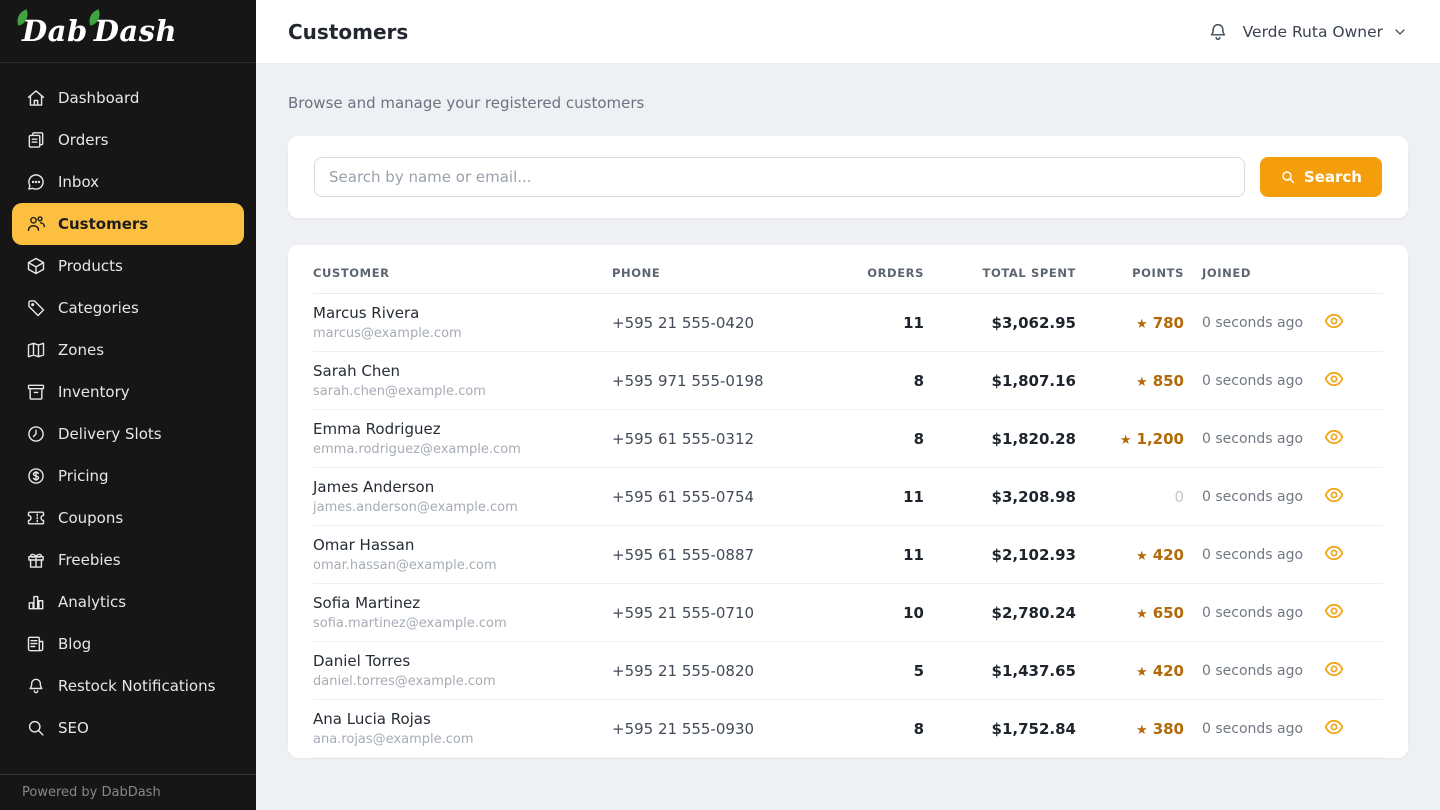  I want to click on sidebar-item-delivery-slots: Delivery Slots, so click(128, 434).